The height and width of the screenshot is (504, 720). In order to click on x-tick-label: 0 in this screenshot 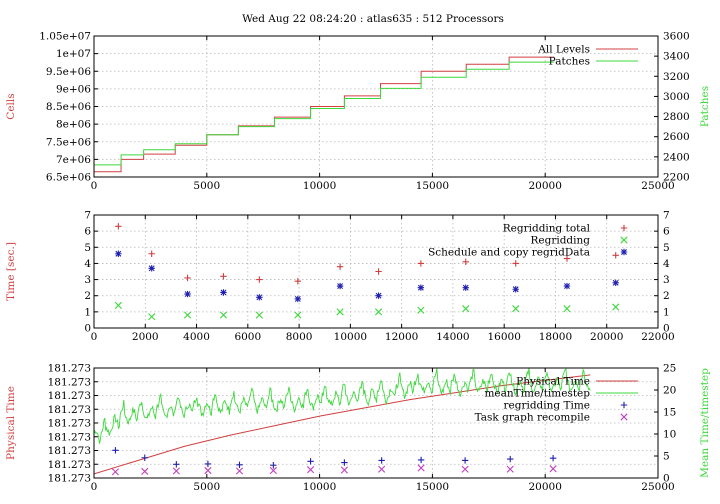, I will do `click(94, 487)`.